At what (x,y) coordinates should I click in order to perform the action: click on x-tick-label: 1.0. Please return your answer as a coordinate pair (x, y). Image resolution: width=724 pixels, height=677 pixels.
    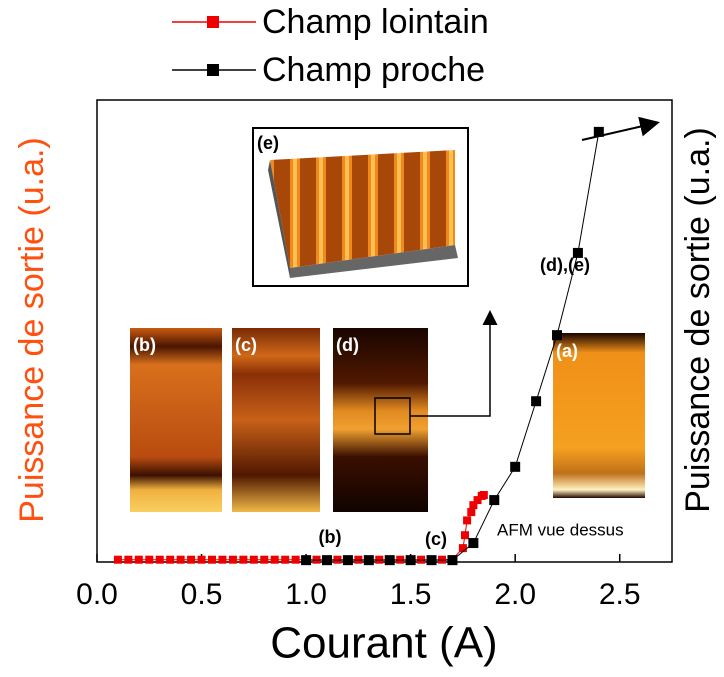
    Looking at the image, I should click on (306, 594).